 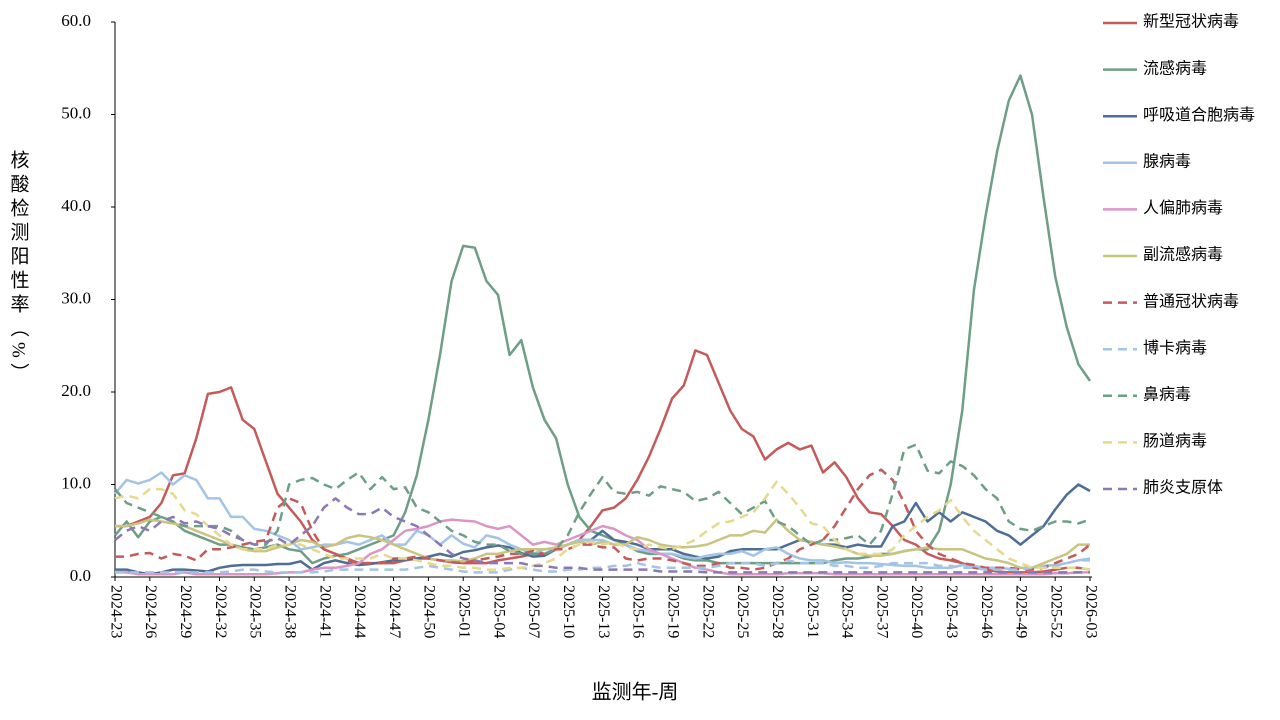 I want to click on legend-label: 流感病毒, so click(x=1175, y=68).